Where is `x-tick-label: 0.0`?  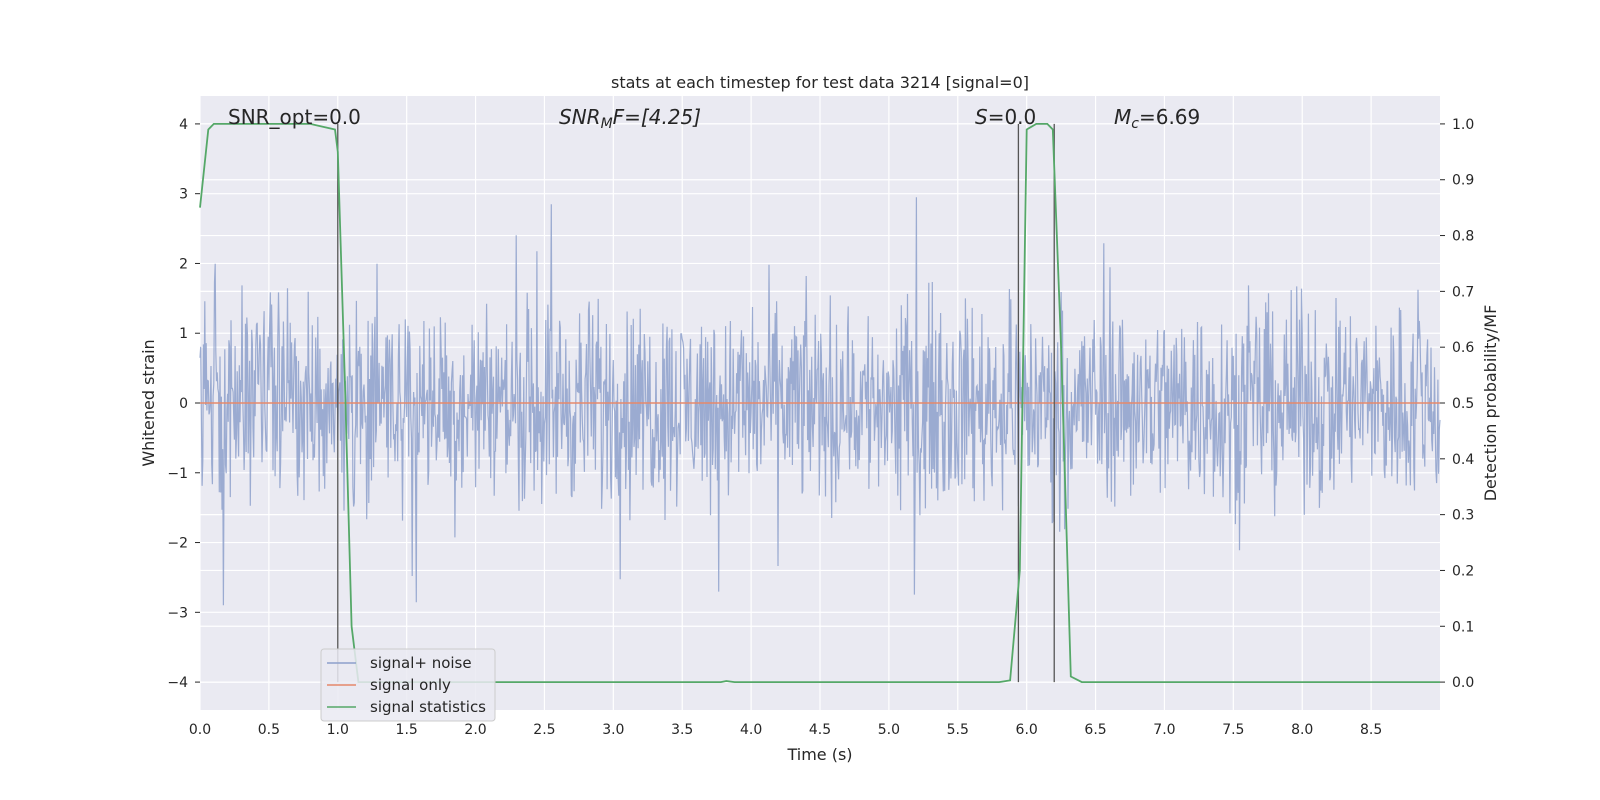 x-tick-label: 0.0 is located at coordinates (200, 730).